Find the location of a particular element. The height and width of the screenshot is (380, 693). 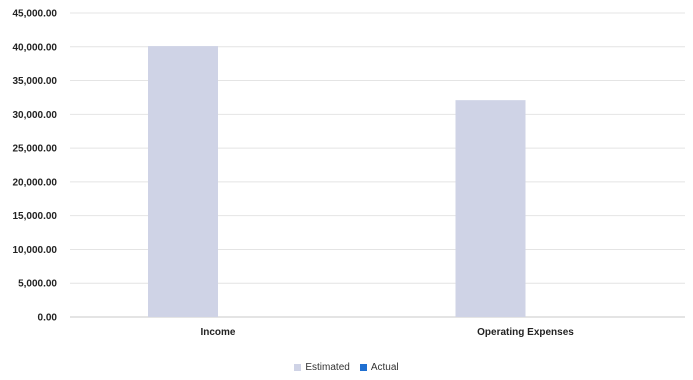

legend-swatch-estimated is located at coordinates (298, 367).